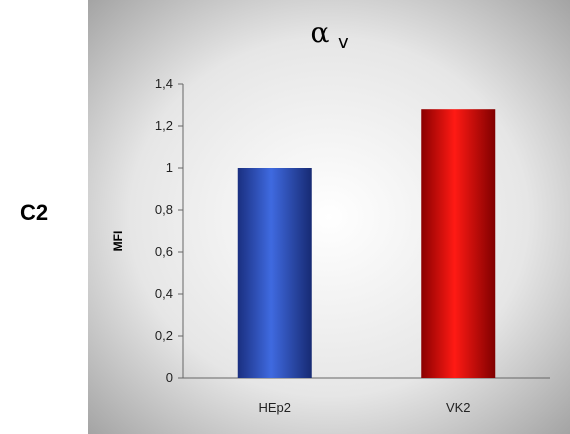 This screenshot has width=570, height=434. I want to click on y-tick-label: 0,2, so click(164, 335).